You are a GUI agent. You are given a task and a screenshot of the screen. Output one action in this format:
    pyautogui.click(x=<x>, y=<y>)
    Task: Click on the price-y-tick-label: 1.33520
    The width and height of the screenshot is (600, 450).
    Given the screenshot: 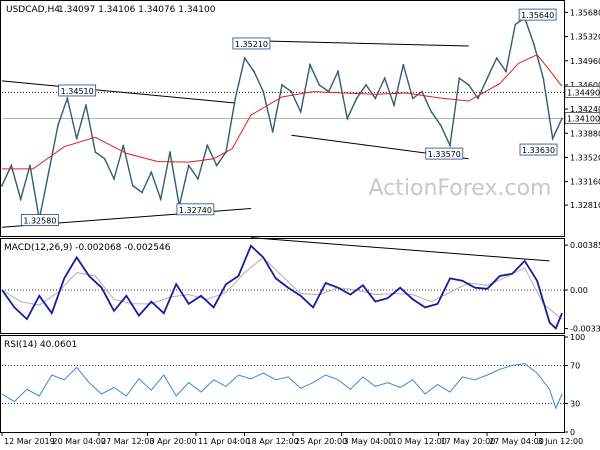 What is the action you would take?
    pyautogui.click(x=585, y=157)
    